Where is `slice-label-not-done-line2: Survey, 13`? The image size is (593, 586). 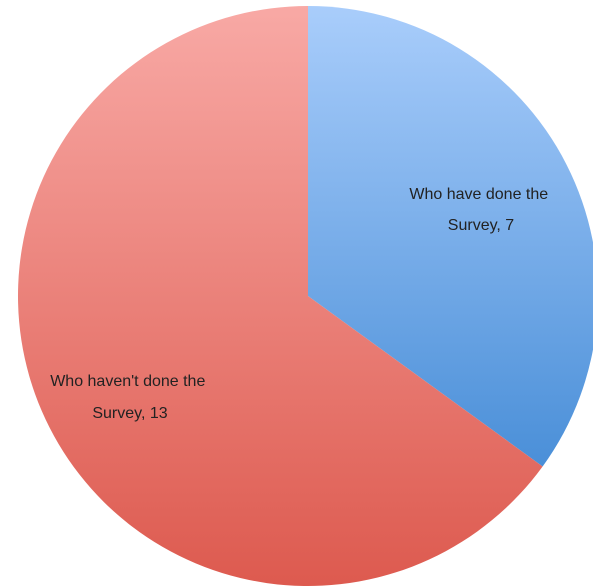 slice-label-not-done-line2: Survey, 13 is located at coordinates (129, 413).